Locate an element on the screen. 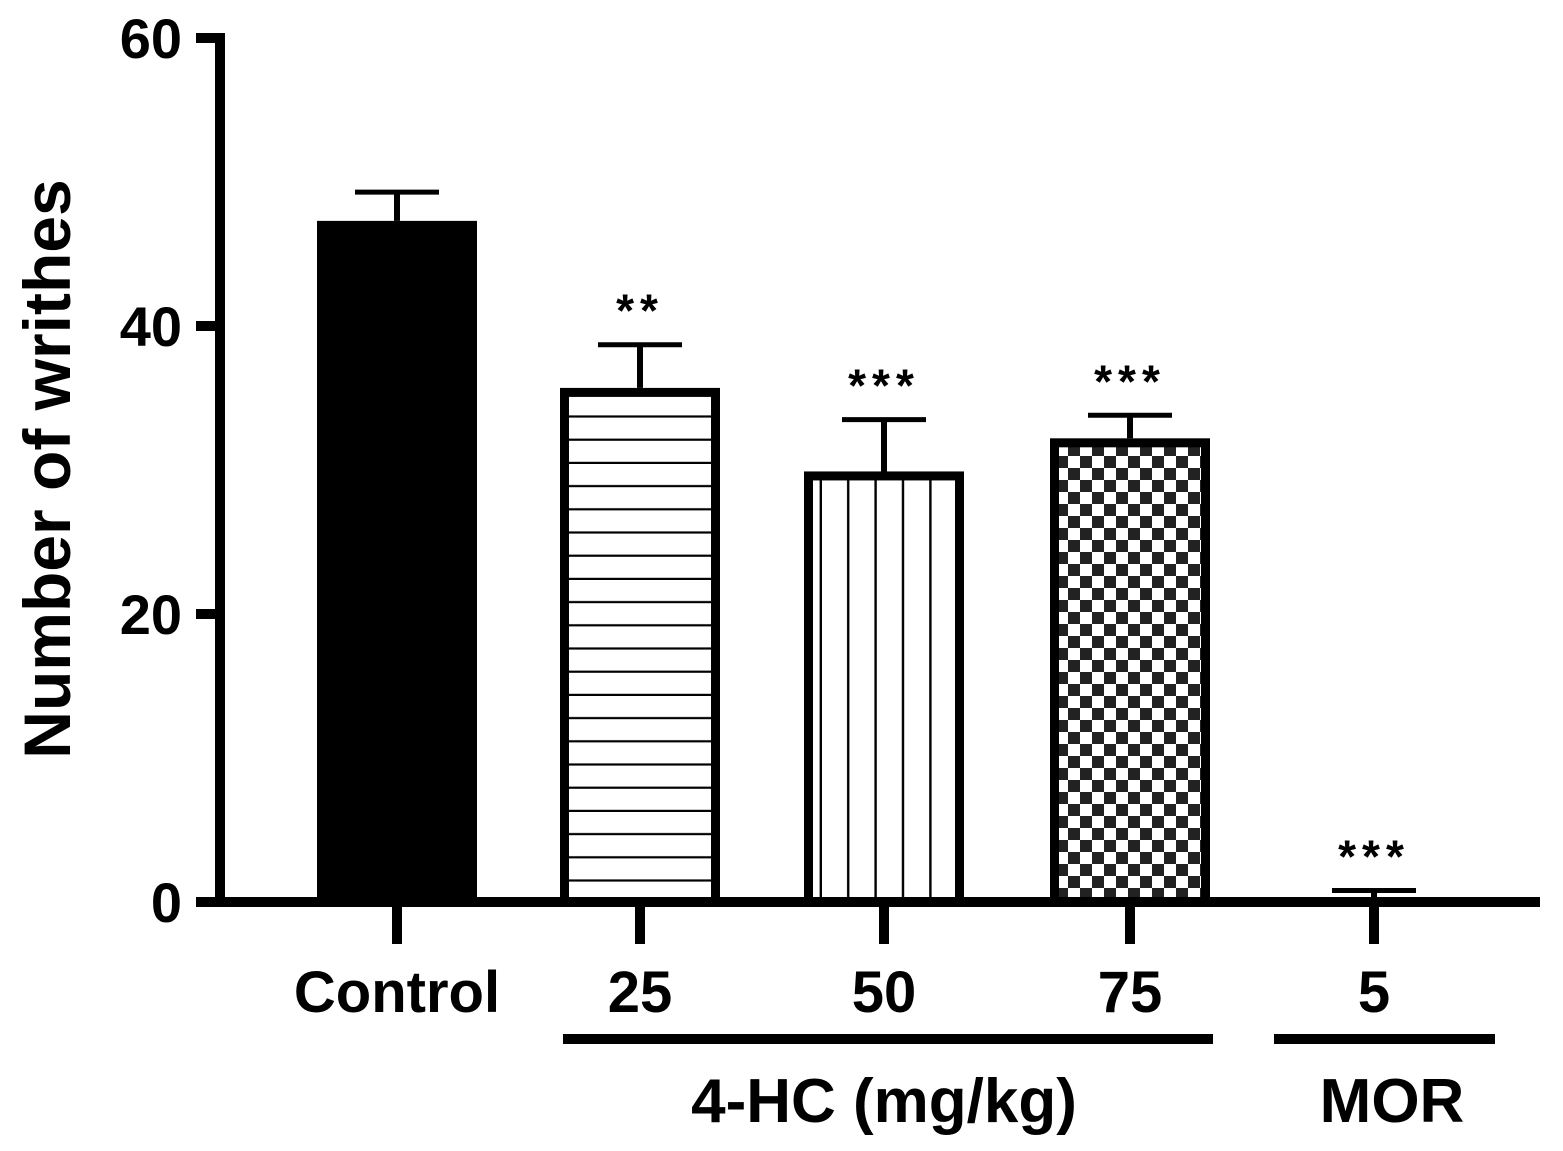 This screenshot has height=1151, width=1563. y-tick-label-20: 20 is located at coordinates (151, 614).